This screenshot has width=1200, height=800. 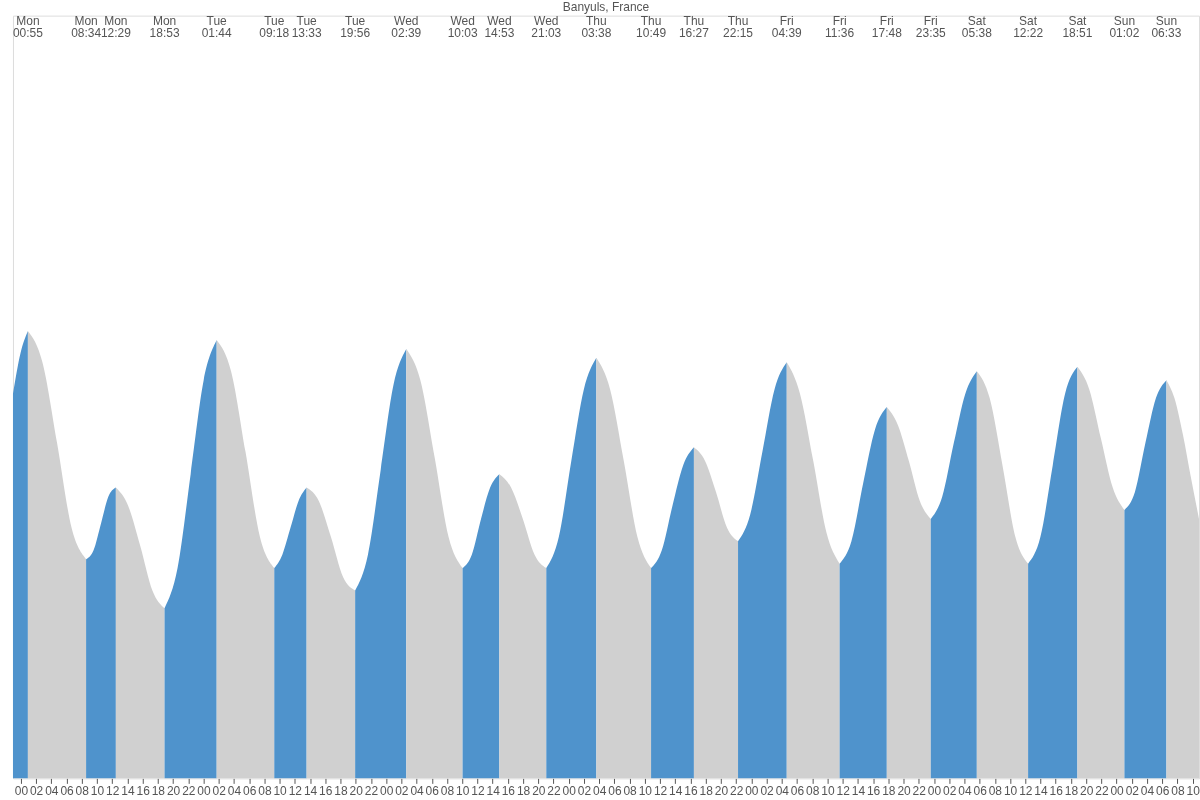 I want to click on text: Fri 04:39, so click(x=787, y=26).